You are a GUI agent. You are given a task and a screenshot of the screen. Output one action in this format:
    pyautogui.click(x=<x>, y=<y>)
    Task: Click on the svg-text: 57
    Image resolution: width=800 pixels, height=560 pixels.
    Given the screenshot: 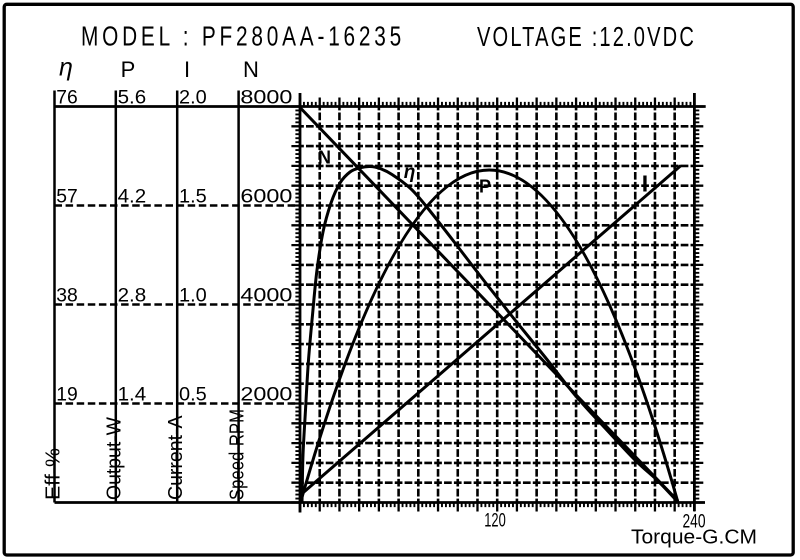 What is the action you would take?
    pyautogui.click(x=67, y=196)
    